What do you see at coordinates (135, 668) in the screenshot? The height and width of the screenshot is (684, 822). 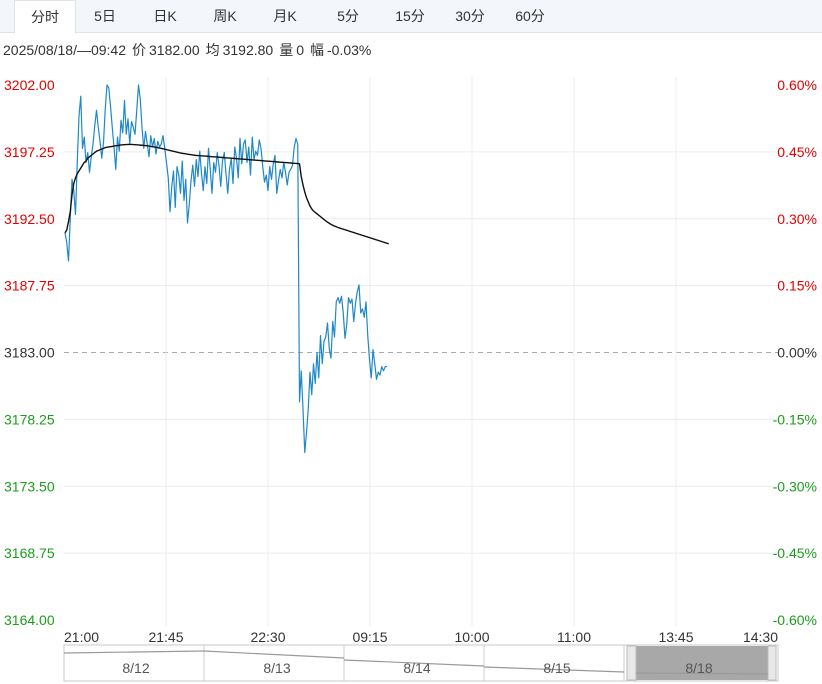 I see `navigator-date-label: 8/12` at bounding box center [135, 668].